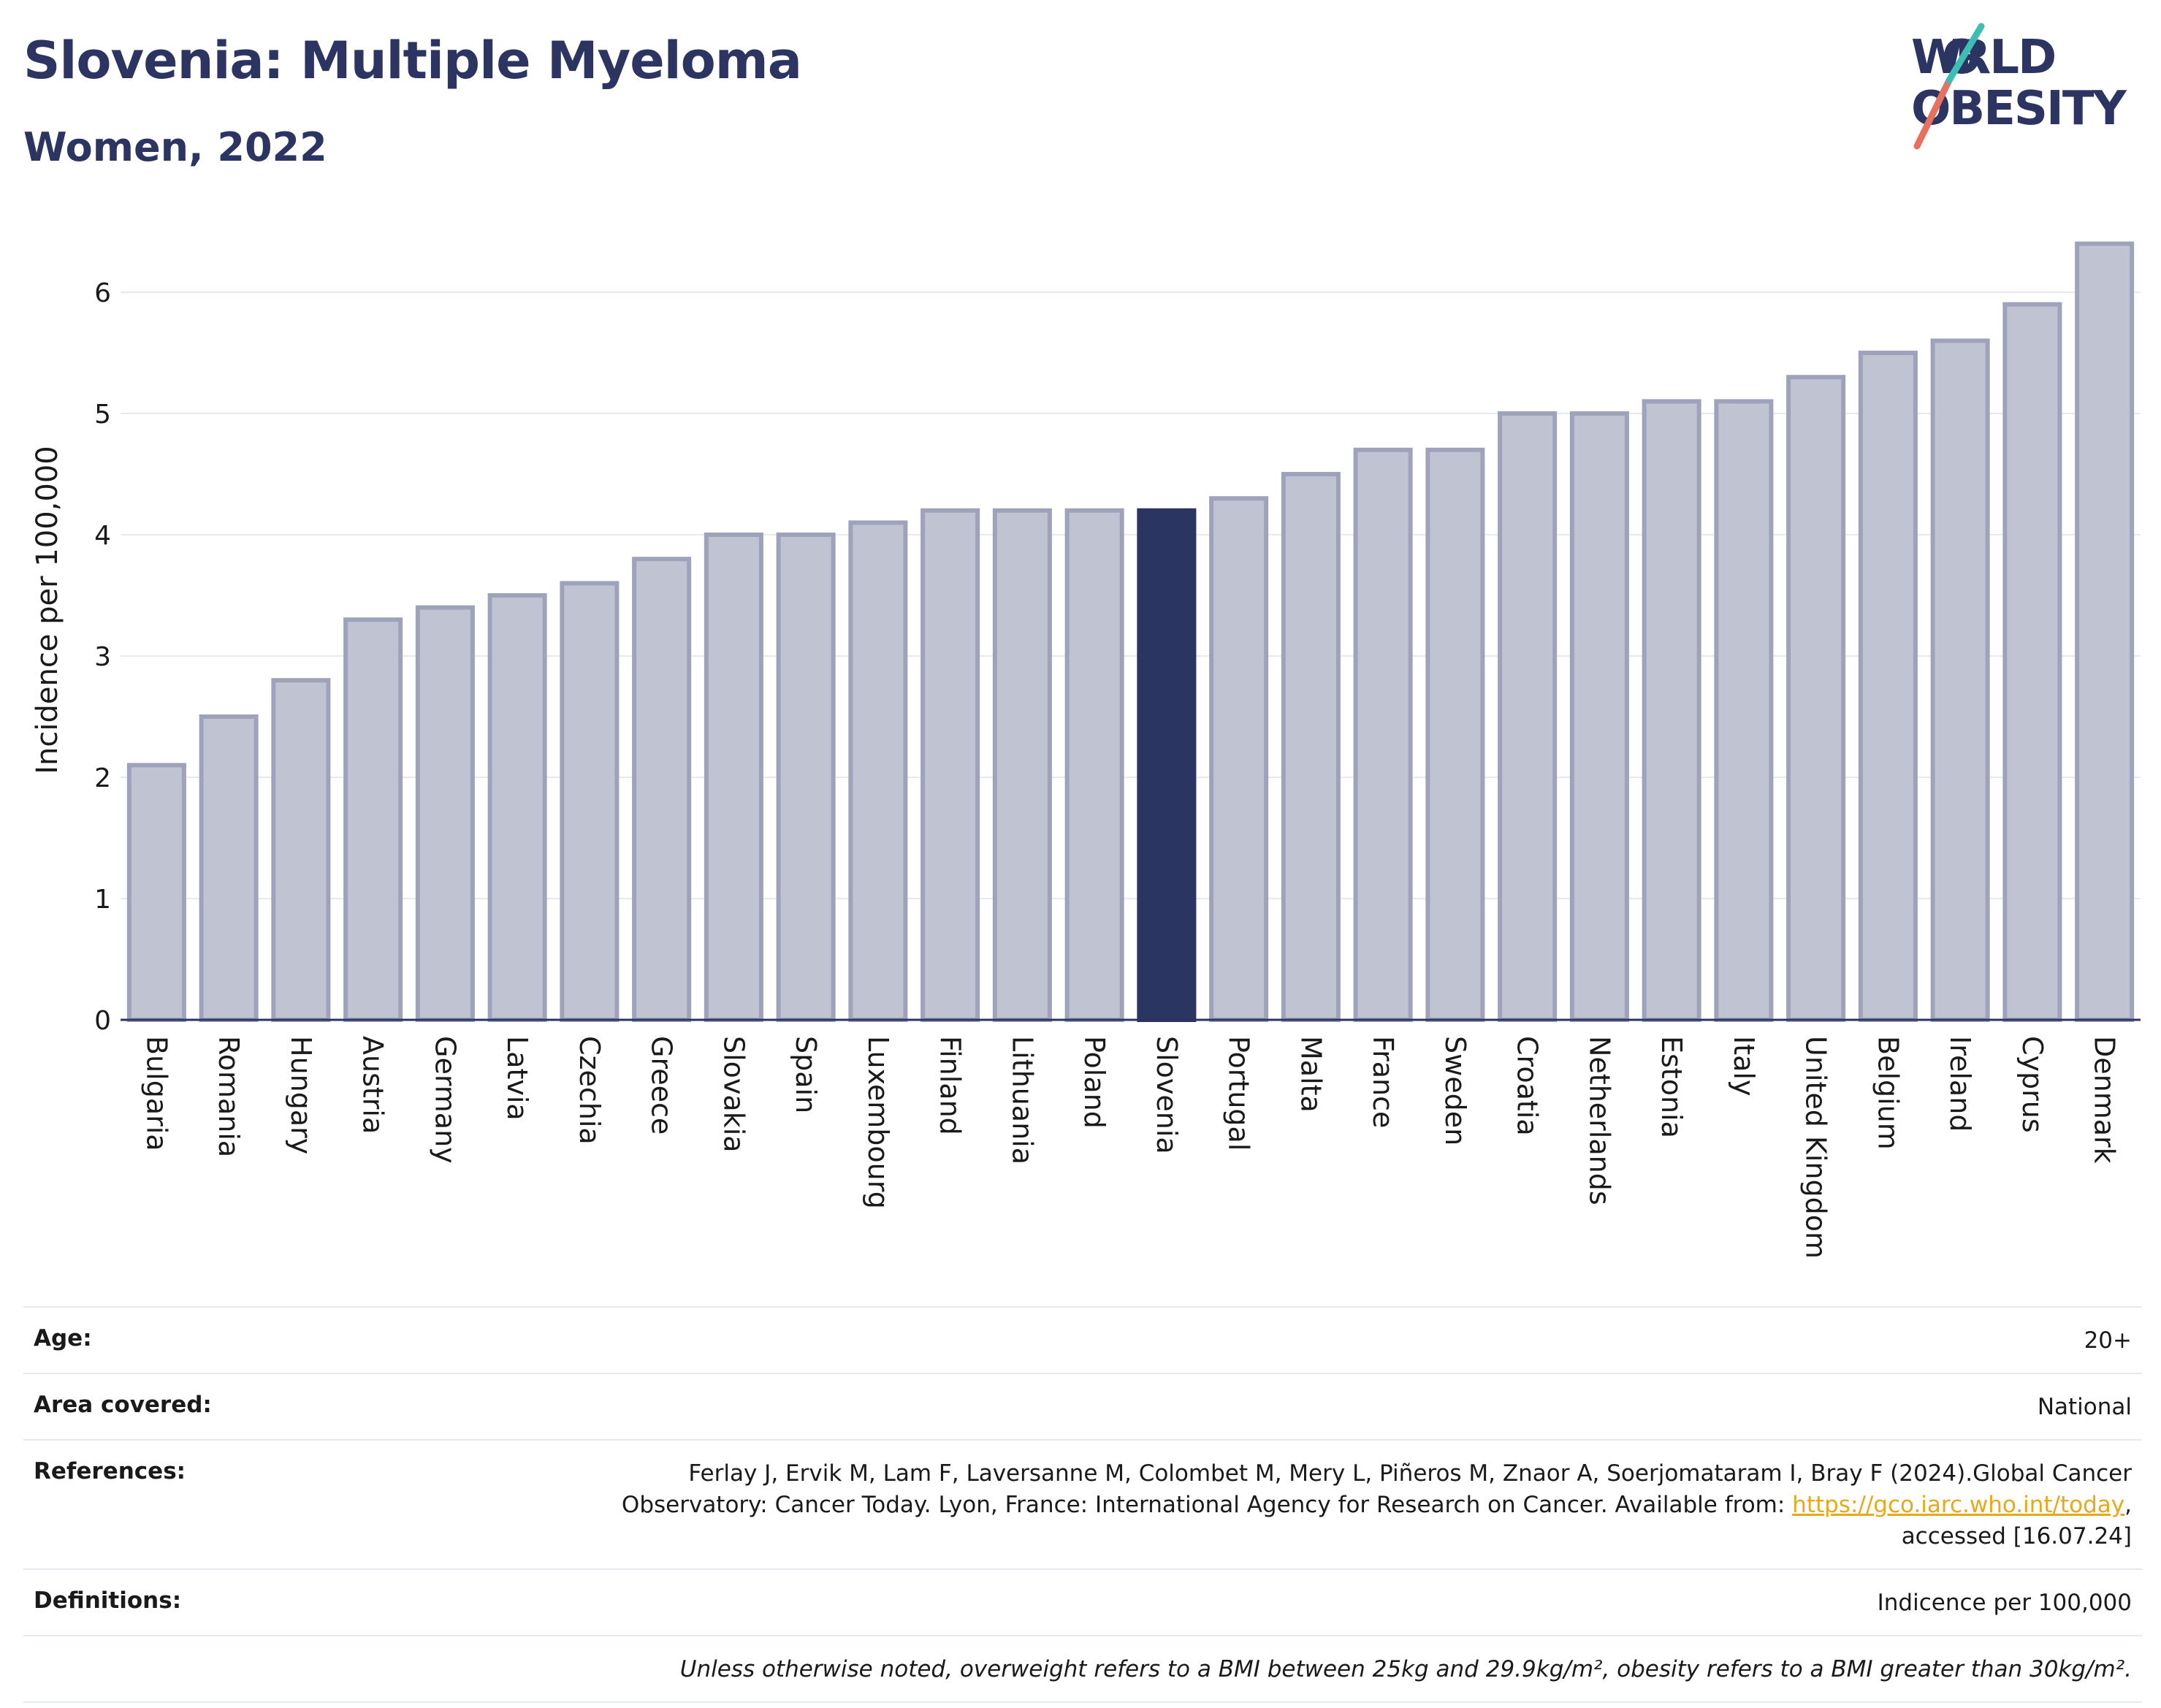 The image size is (2161, 1708). I want to click on bar-united-kingdom, so click(1816, 698).